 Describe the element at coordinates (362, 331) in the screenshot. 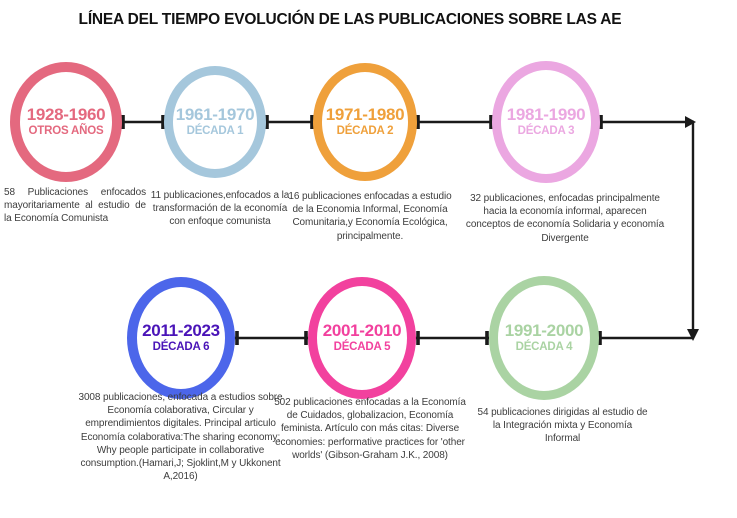

I see `decade-range: 2001-2010` at that location.